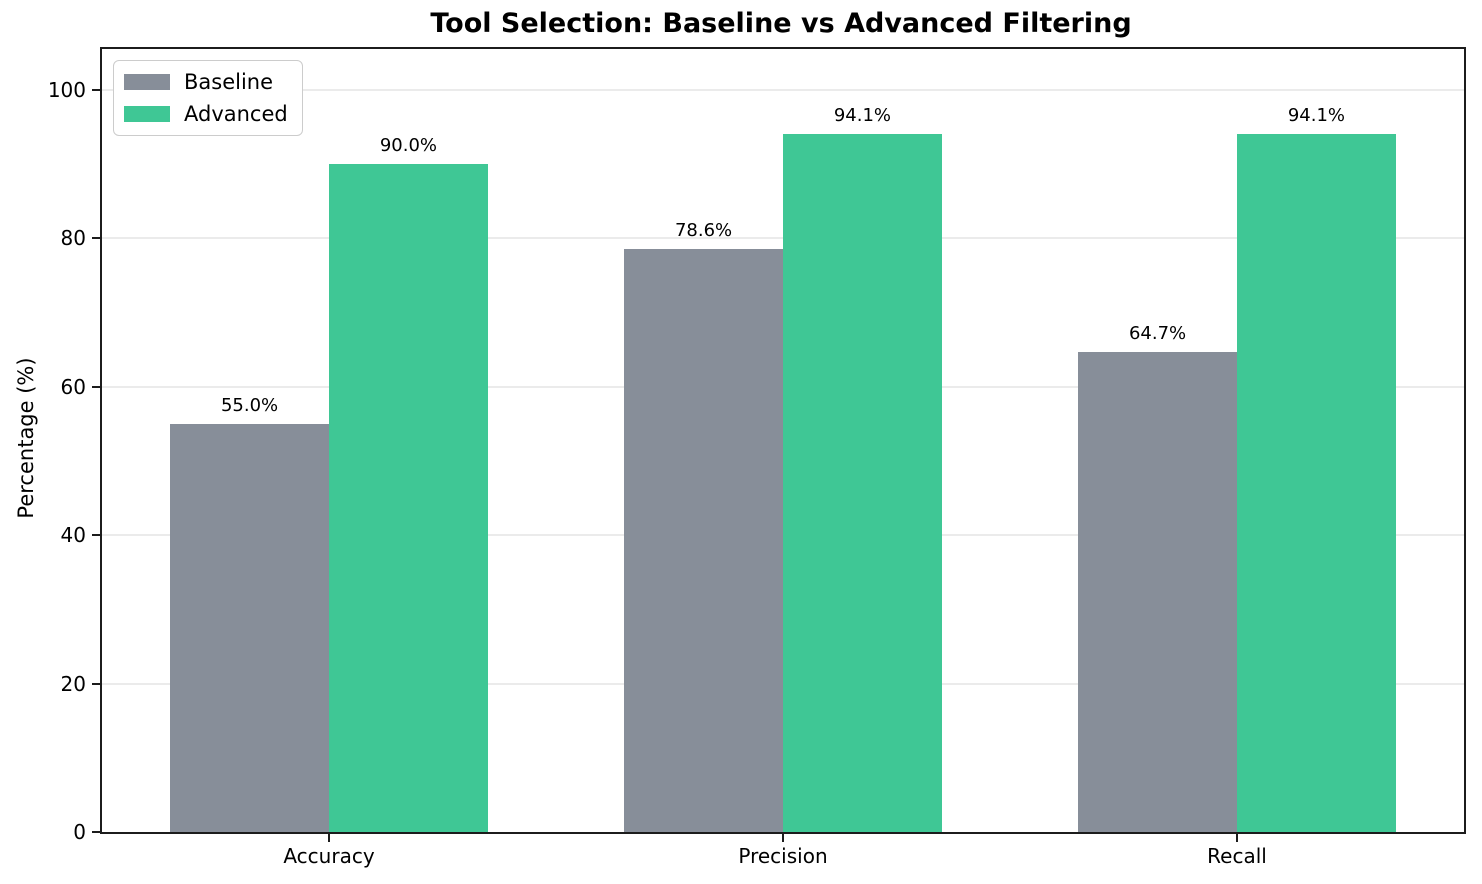  I want to click on y-tick-label-20: 20, so click(73, 683).